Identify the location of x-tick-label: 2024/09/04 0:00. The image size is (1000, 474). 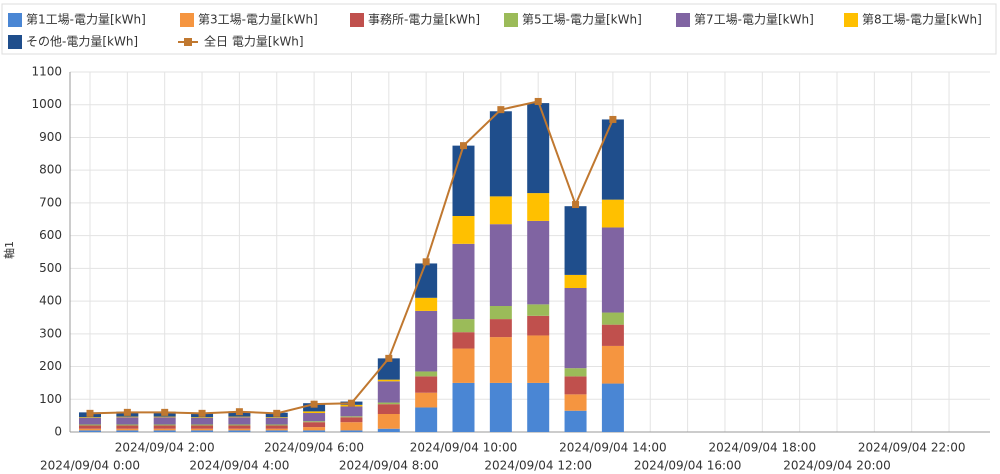
(90, 466).